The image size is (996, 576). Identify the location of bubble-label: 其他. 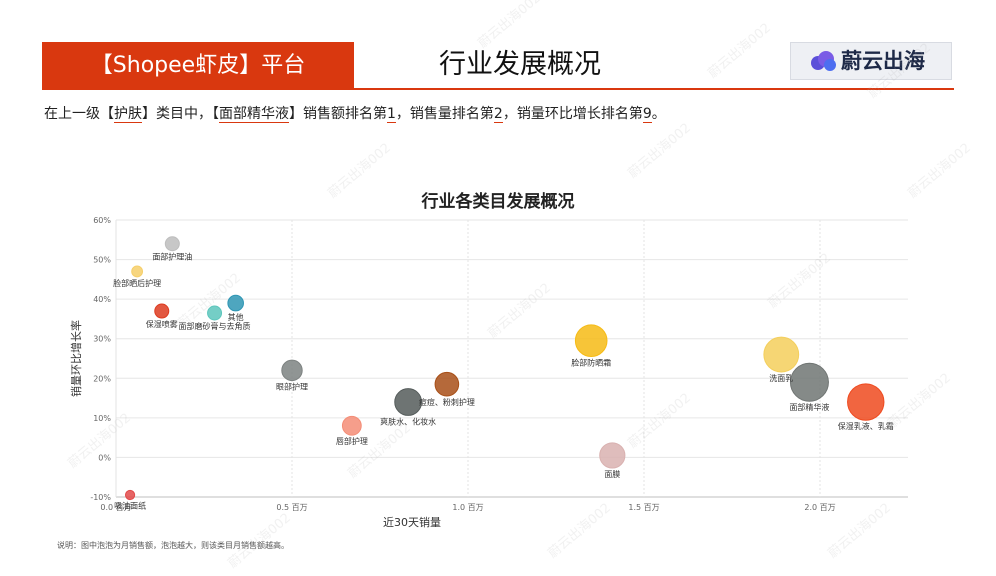
(236, 317).